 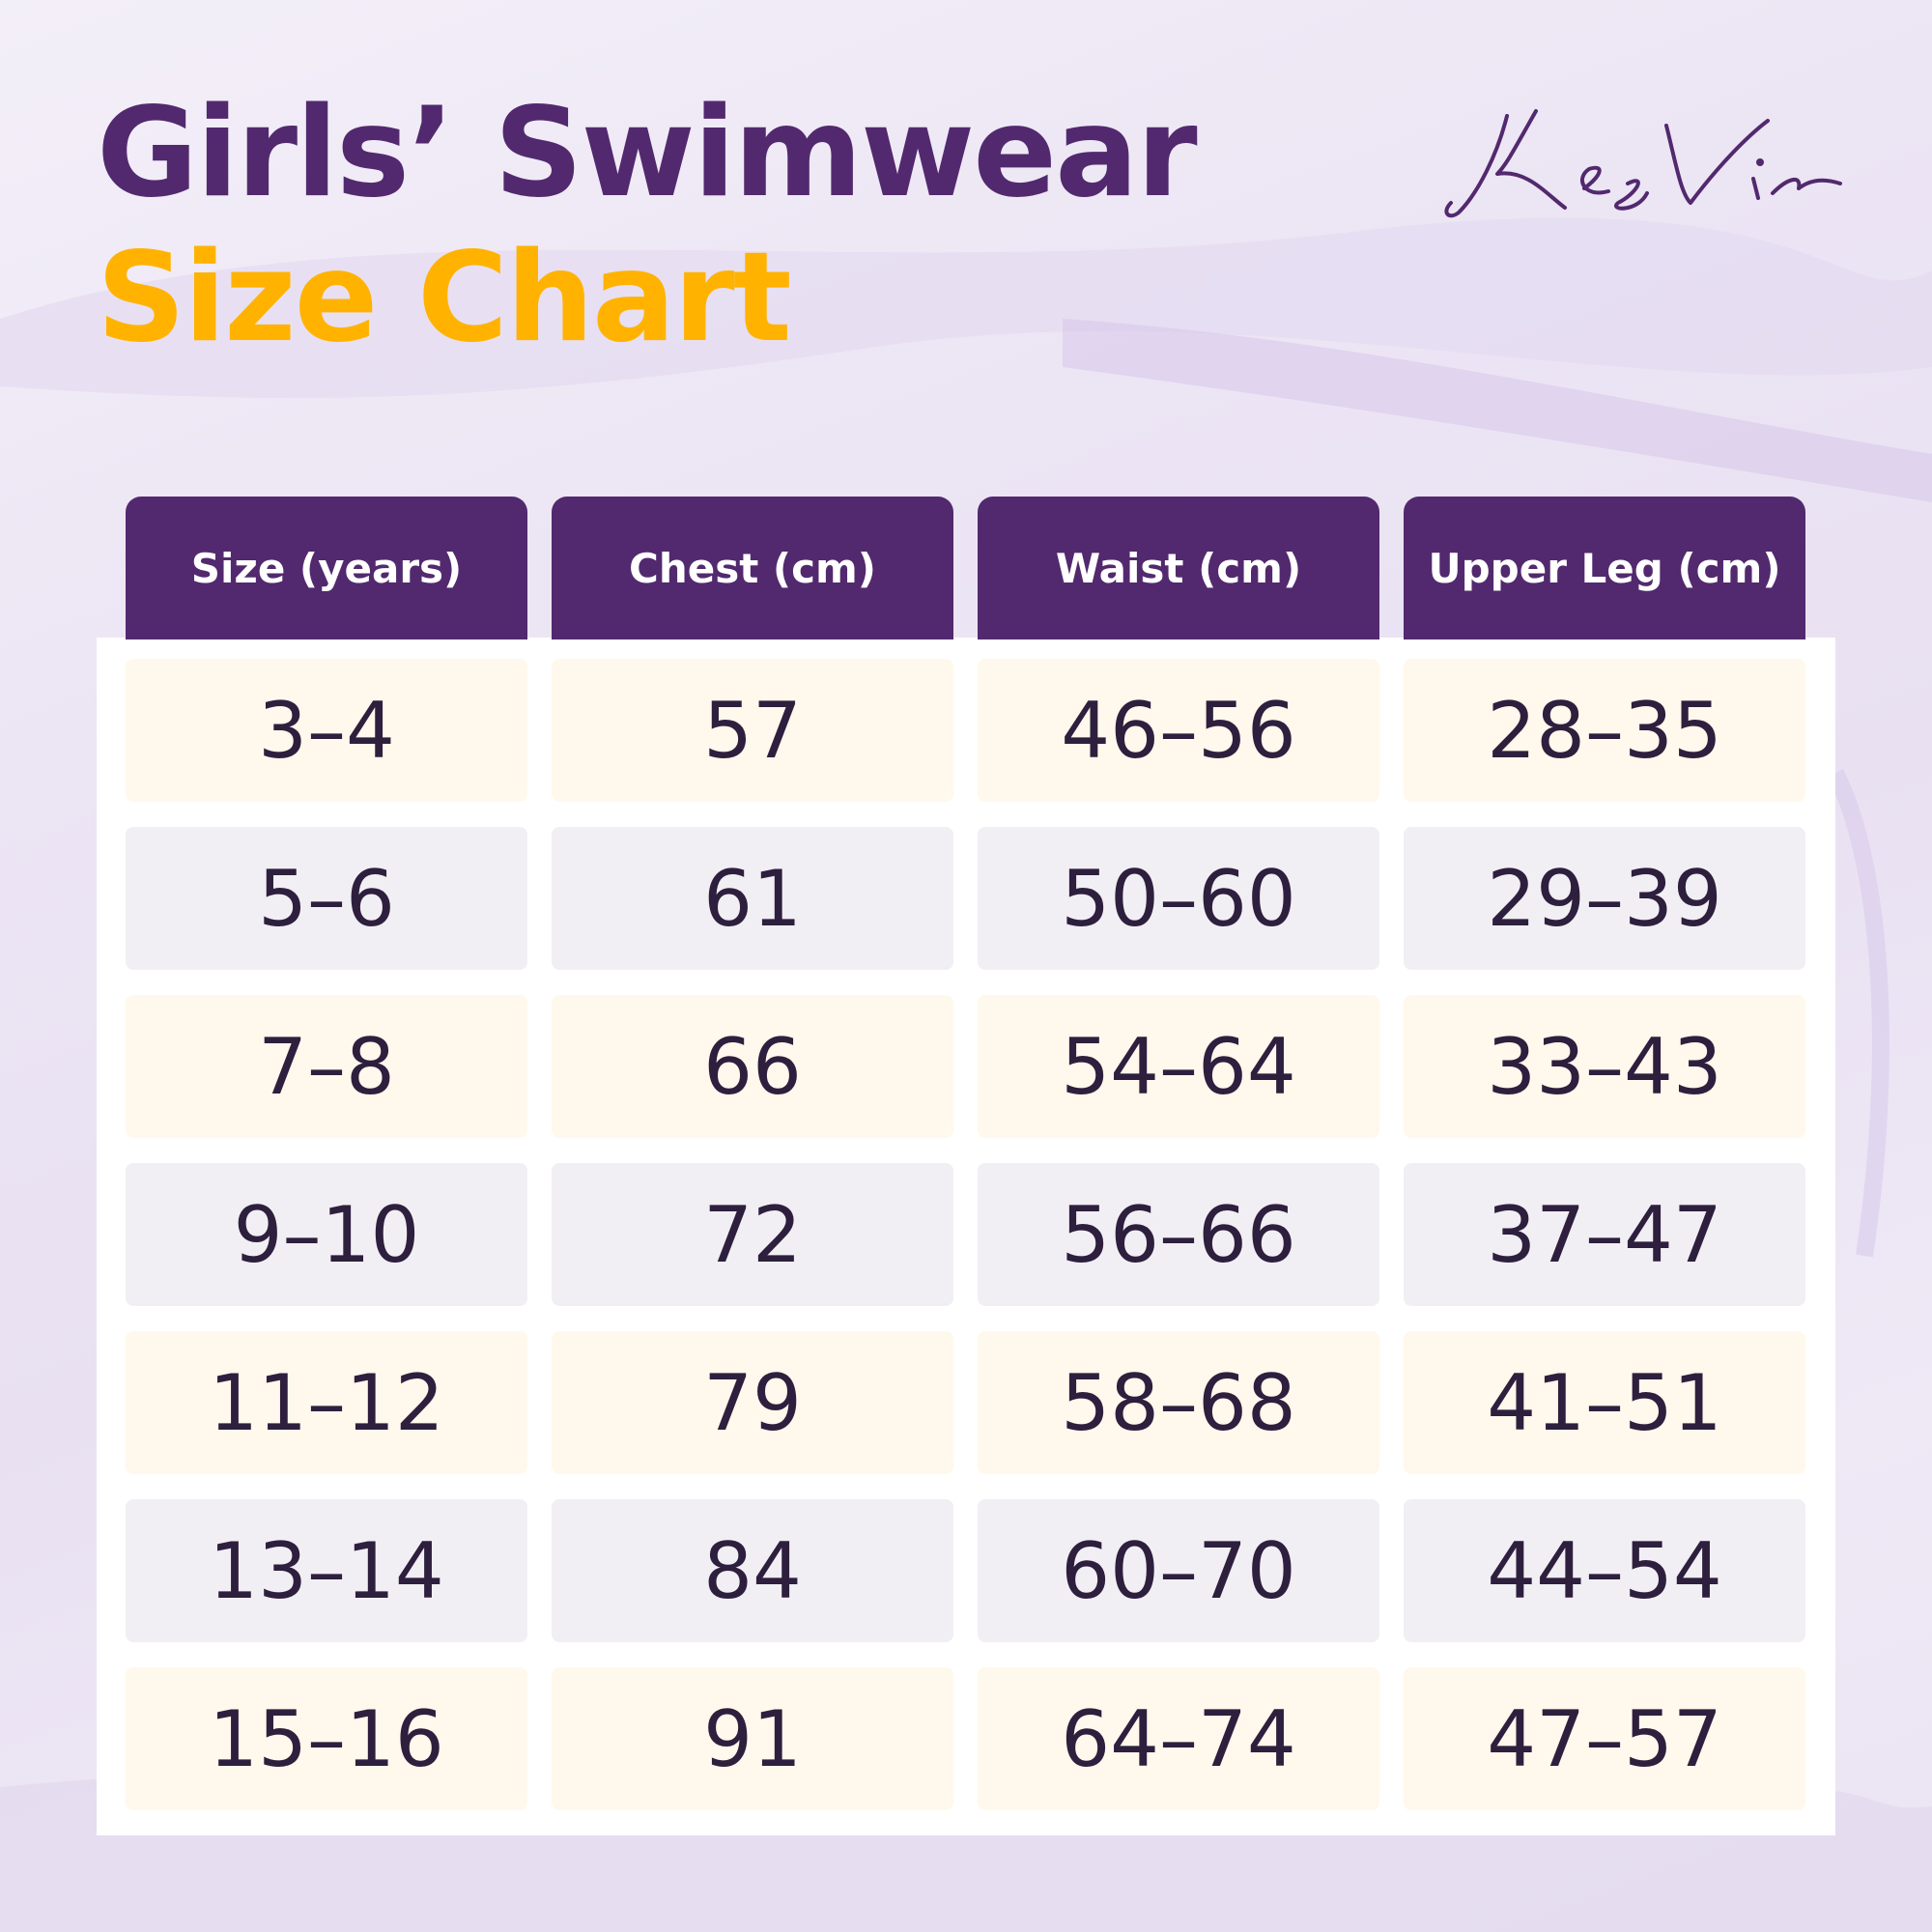 I want to click on cell-waist-cm-row-1: 46–56, so click(x=1178, y=730).